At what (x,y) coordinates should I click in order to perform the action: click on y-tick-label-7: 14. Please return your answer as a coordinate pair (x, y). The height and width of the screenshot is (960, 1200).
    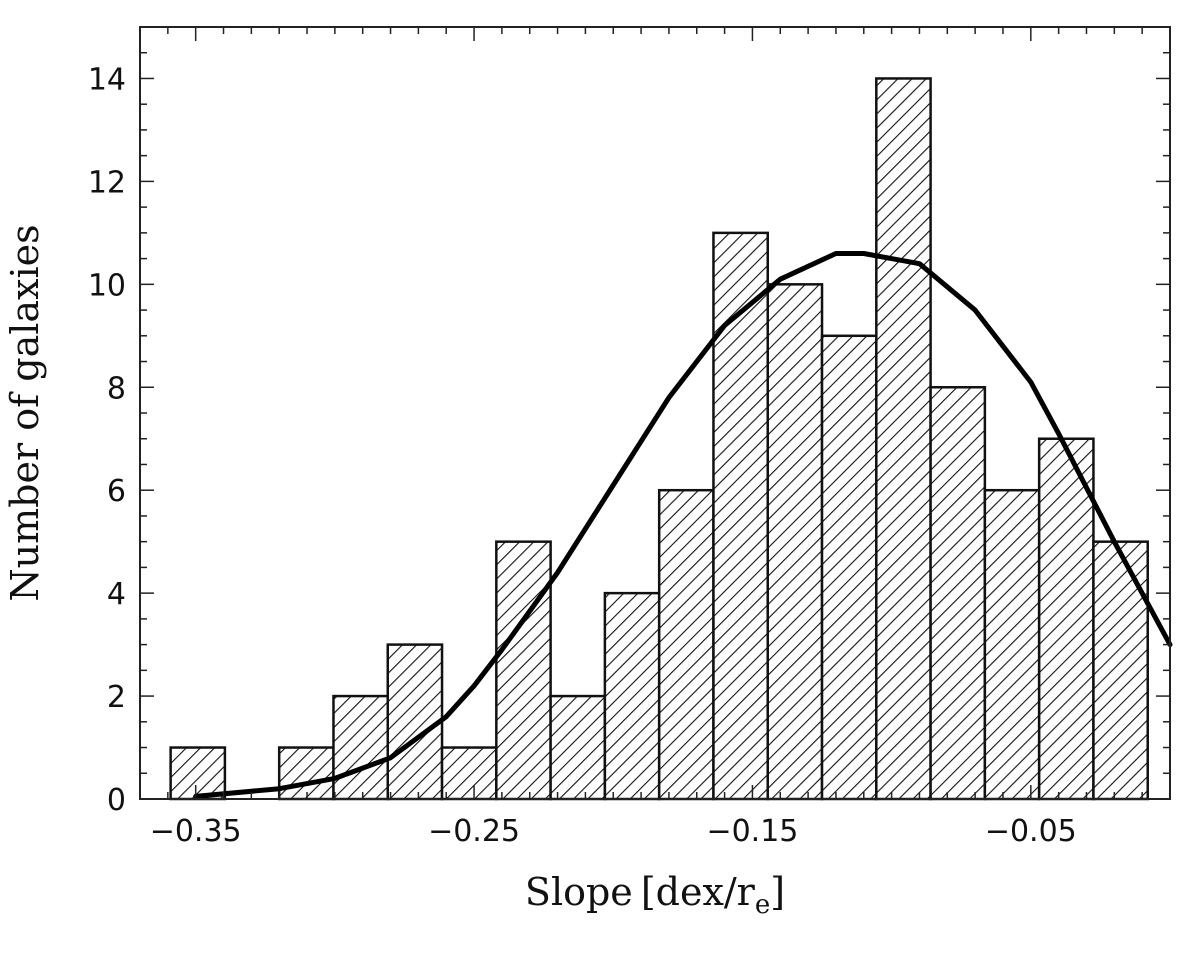
    Looking at the image, I should click on (107, 79).